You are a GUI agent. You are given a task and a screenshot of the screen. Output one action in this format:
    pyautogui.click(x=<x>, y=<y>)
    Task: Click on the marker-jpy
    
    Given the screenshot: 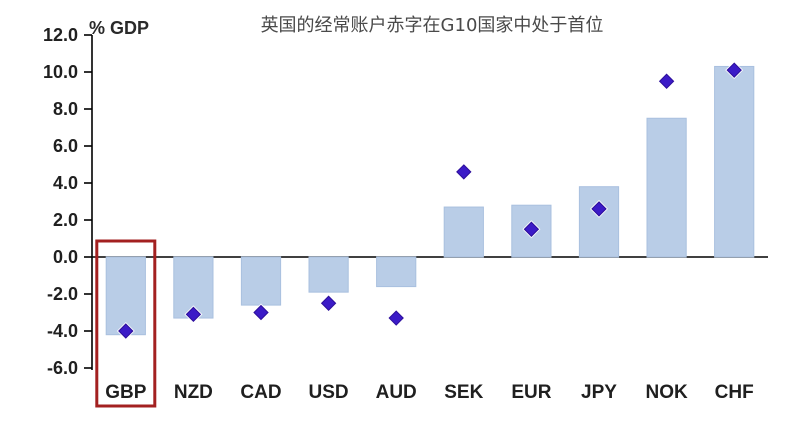 What is the action you would take?
    pyautogui.click(x=599, y=209)
    